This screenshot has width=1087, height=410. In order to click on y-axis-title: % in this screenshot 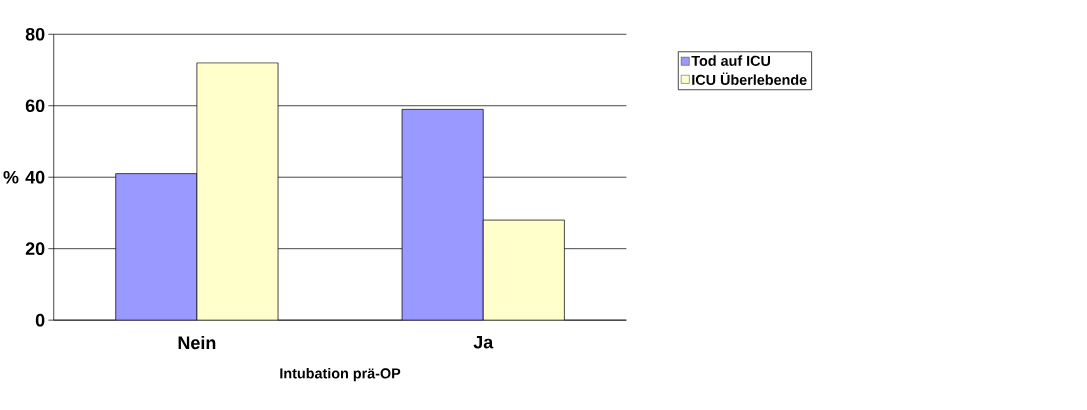, I will do `click(11, 177)`.